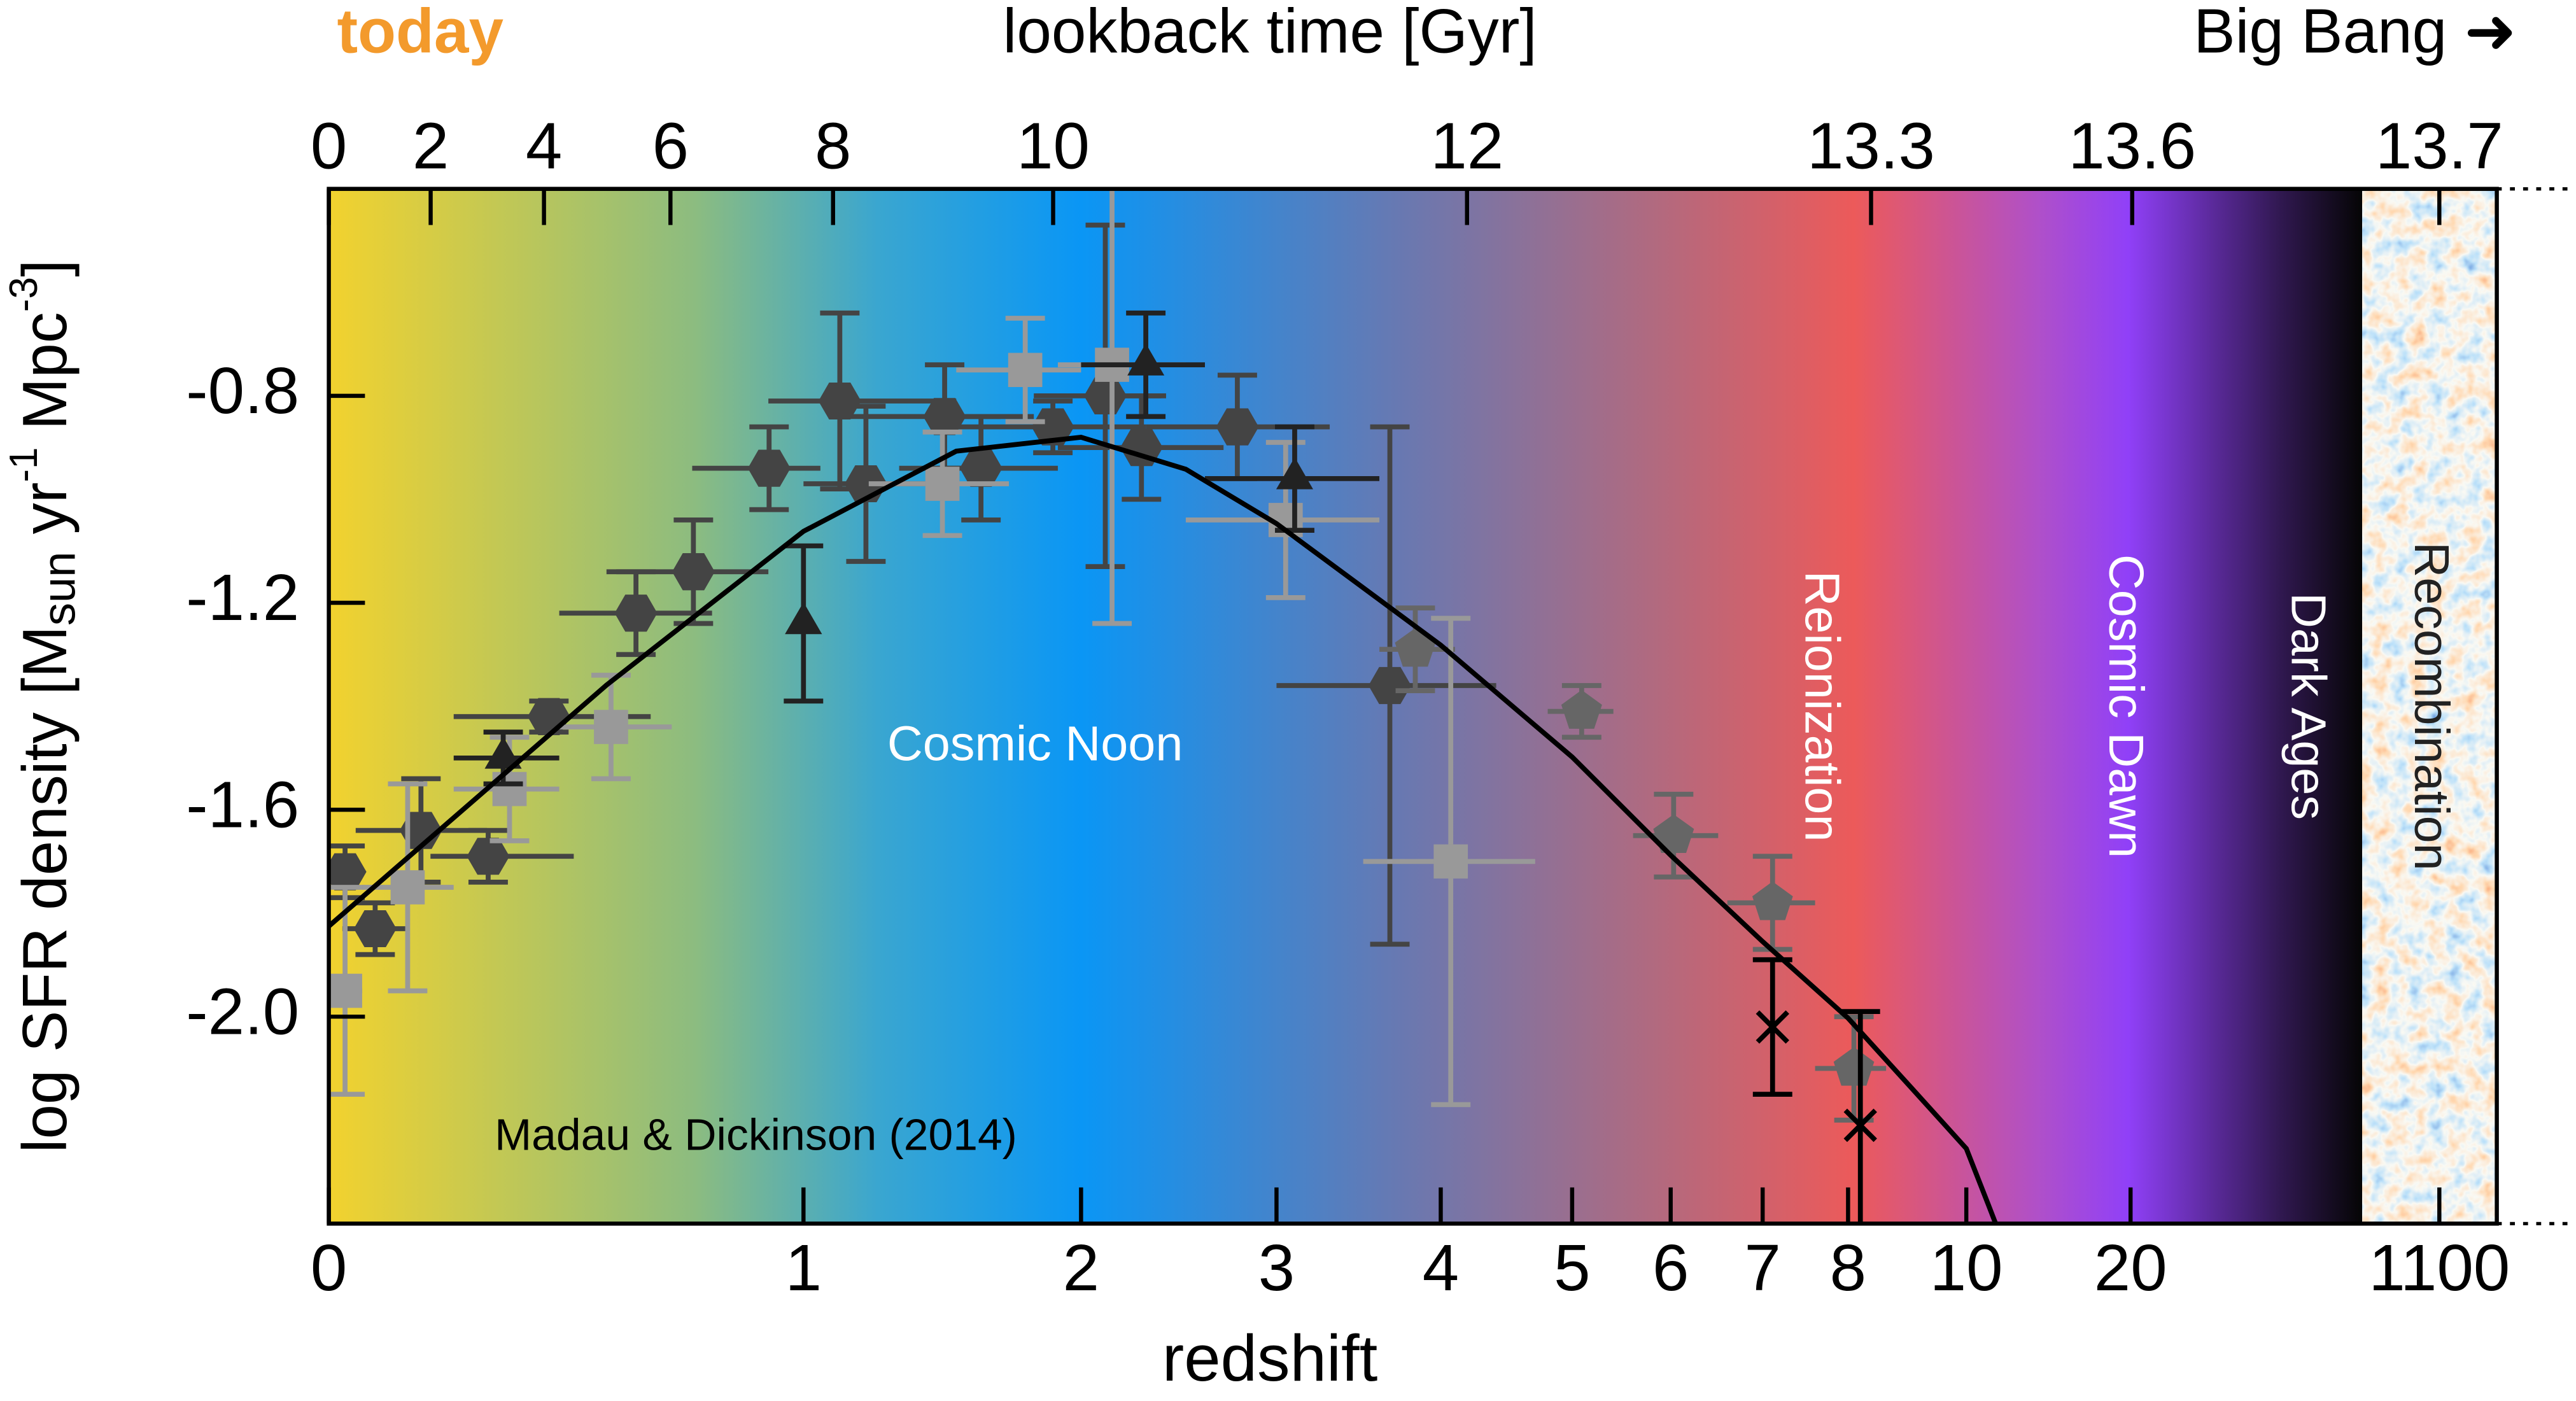 The height and width of the screenshot is (1401, 2576). I want to click on top-tick-label: 13.6, so click(2132, 146).